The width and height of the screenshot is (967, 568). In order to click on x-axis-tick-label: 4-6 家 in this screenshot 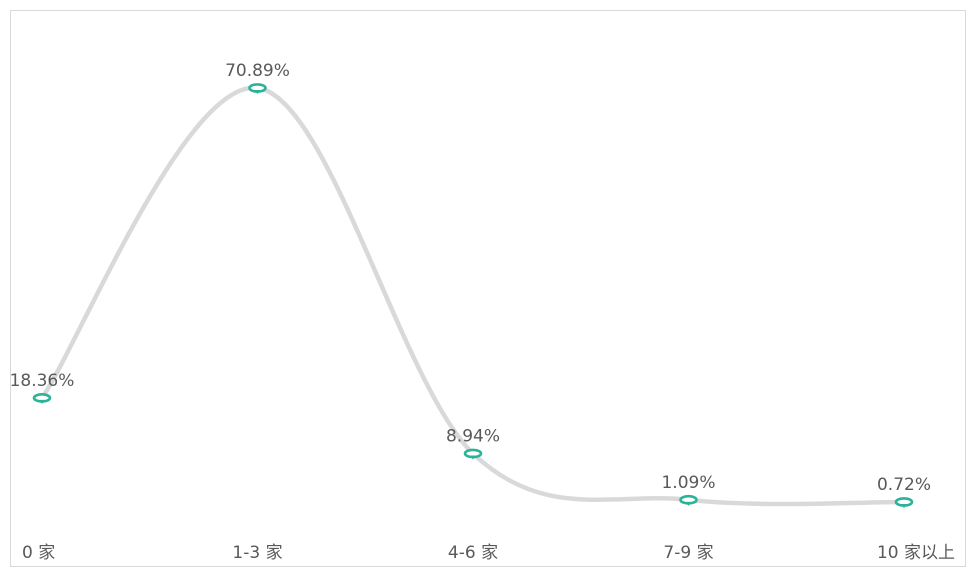, I will do `click(473, 553)`.